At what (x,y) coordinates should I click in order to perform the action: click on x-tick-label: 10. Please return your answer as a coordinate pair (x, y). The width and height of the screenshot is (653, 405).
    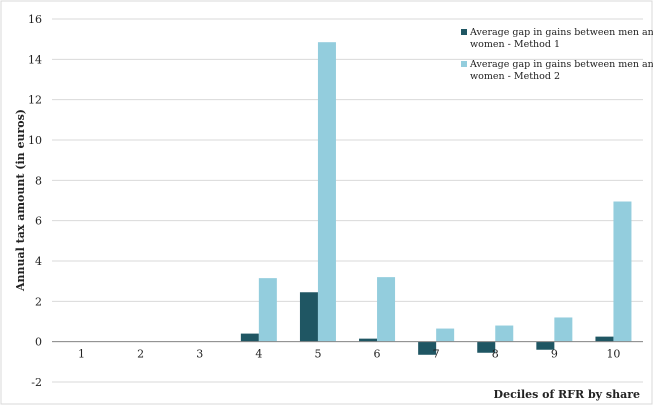
    Looking at the image, I should click on (613, 354).